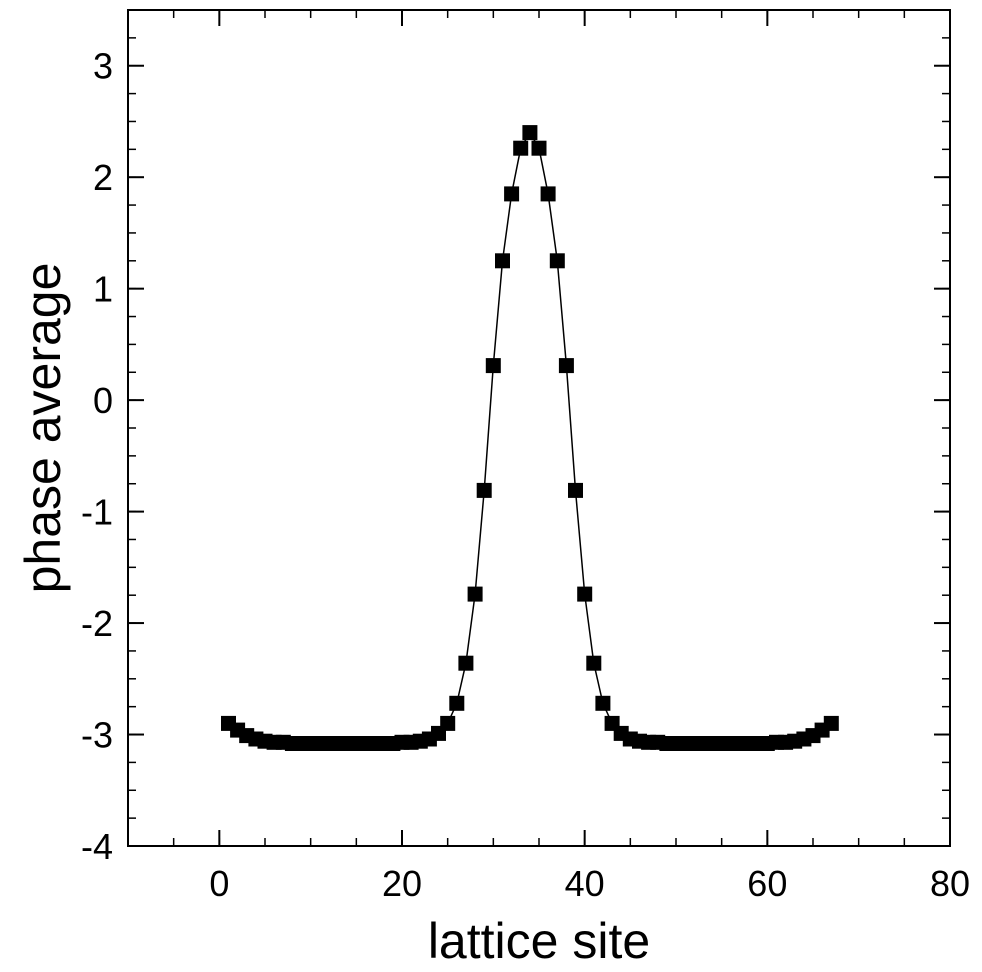  Describe the element at coordinates (103, 177) in the screenshot. I see `y-tick-label: 2` at that location.